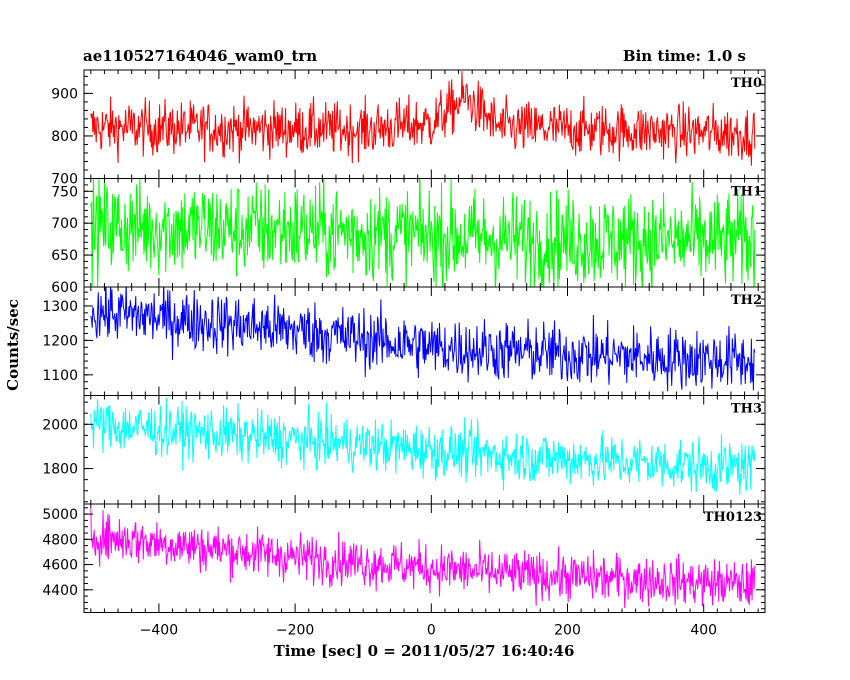 The width and height of the screenshot is (850, 680). I want to click on y-tick-label: 600, so click(64, 288).